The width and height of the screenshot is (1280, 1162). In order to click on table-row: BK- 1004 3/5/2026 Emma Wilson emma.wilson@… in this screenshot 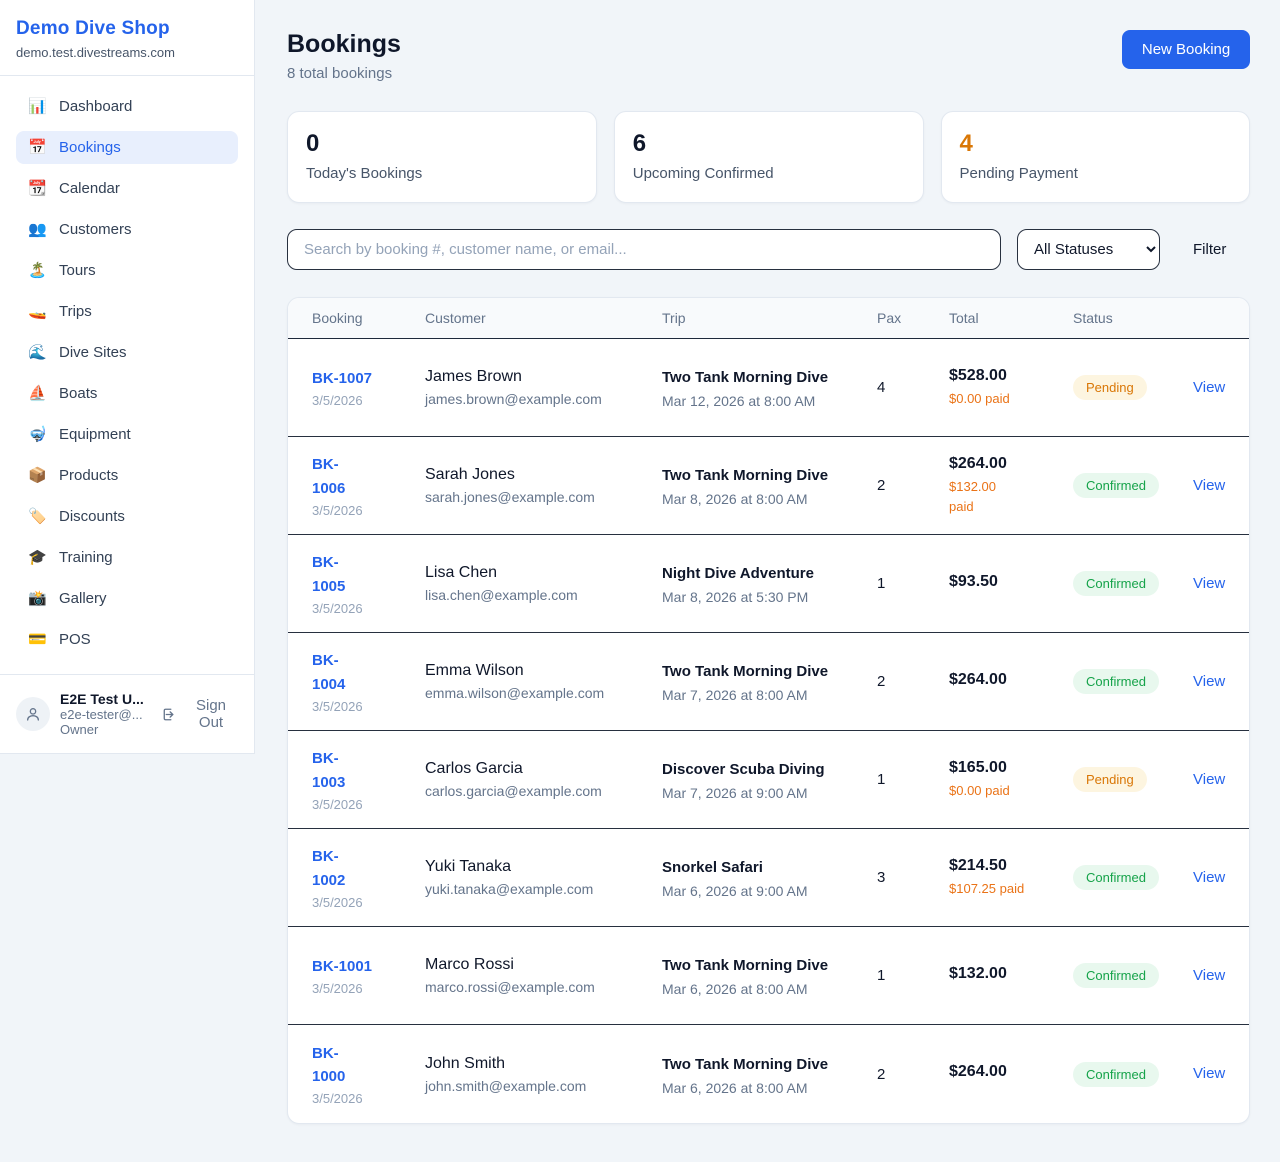, I will do `click(769, 682)`.